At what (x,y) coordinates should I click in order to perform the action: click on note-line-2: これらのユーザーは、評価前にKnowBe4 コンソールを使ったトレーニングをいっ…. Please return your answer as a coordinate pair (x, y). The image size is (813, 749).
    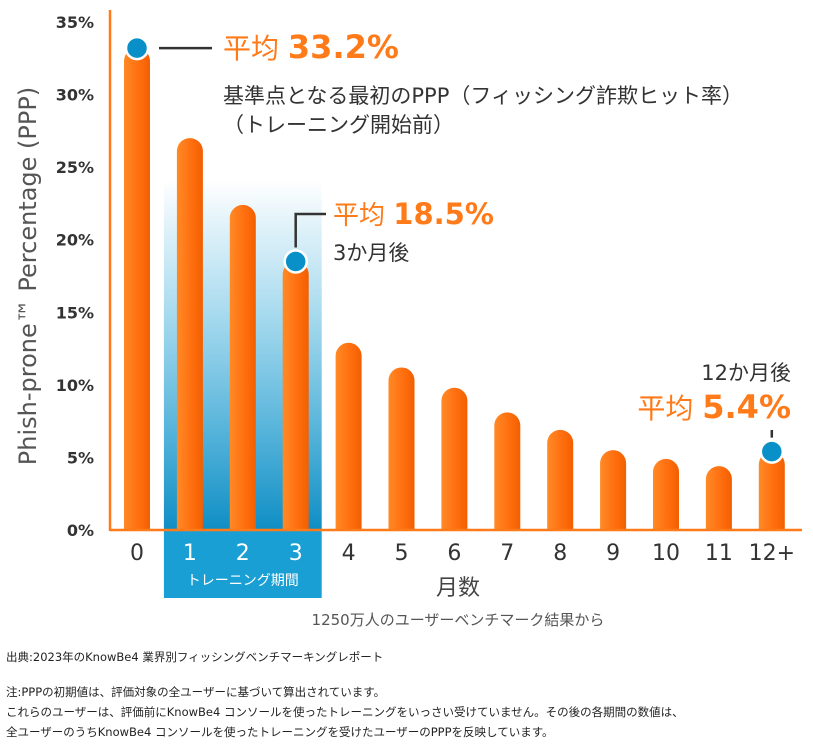
    Looking at the image, I should click on (345, 712).